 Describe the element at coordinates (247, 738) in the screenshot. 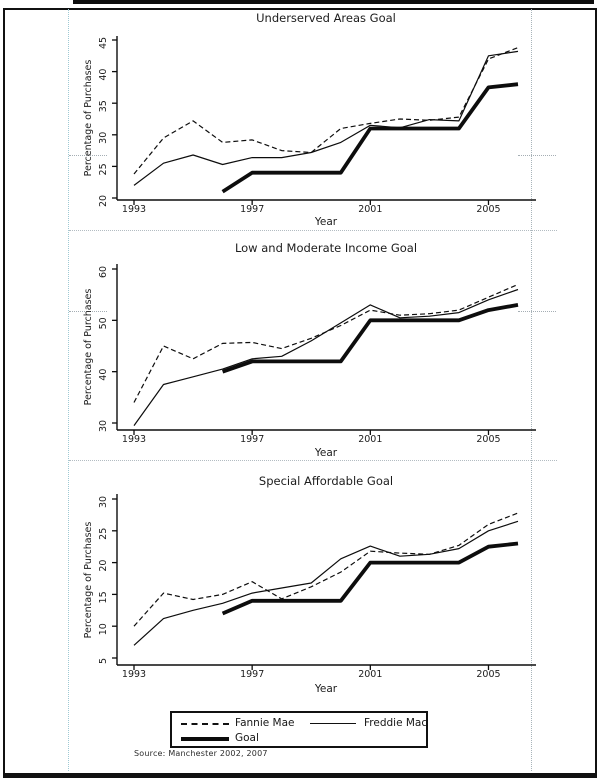

I see `legend-label-goal: Goal` at that location.